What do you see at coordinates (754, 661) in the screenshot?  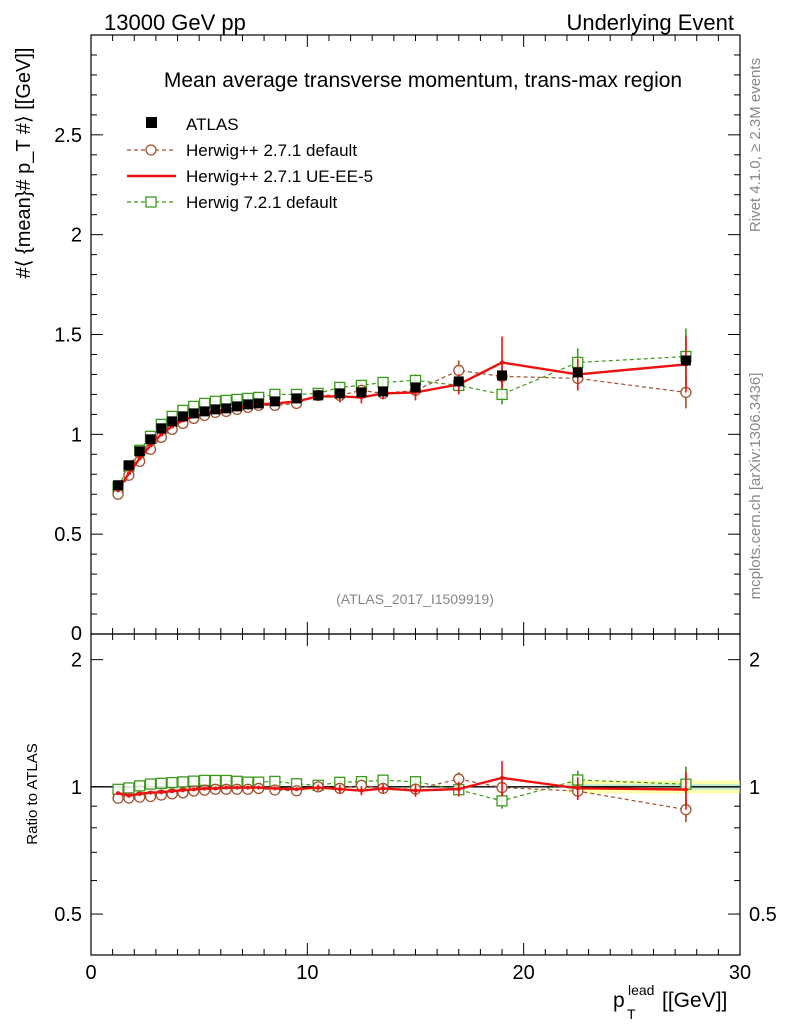 I see `ratio-tick-label-right: 2` at bounding box center [754, 661].